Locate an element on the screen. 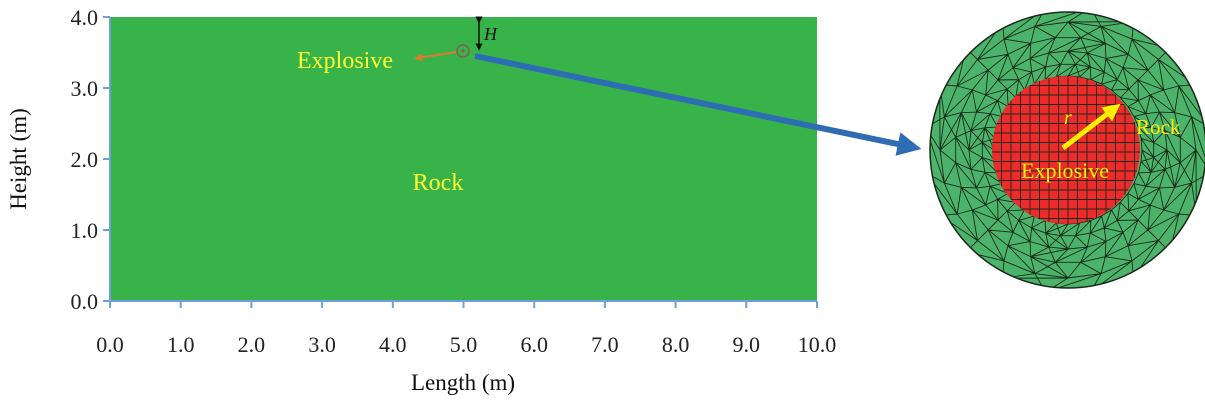  x-tick-label: 3.0 is located at coordinates (322, 344).